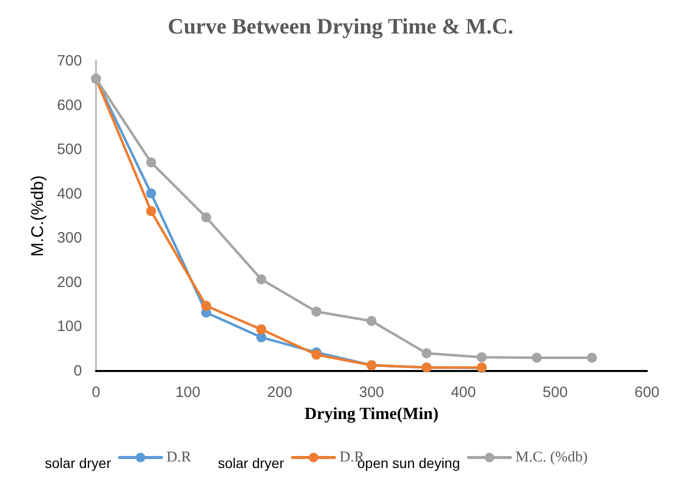 The height and width of the screenshot is (480, 681). What do you see at coordinates (552, 458) in the screenshot?
I see `legend-label: M.C. (%db)` at bounding box center [552, 458].